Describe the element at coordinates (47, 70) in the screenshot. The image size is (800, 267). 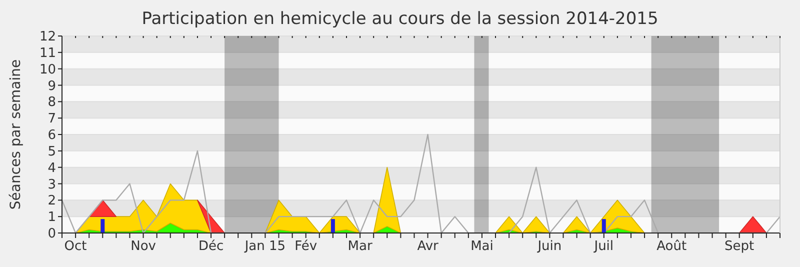
I see `y-tick-label: 10` at that location.